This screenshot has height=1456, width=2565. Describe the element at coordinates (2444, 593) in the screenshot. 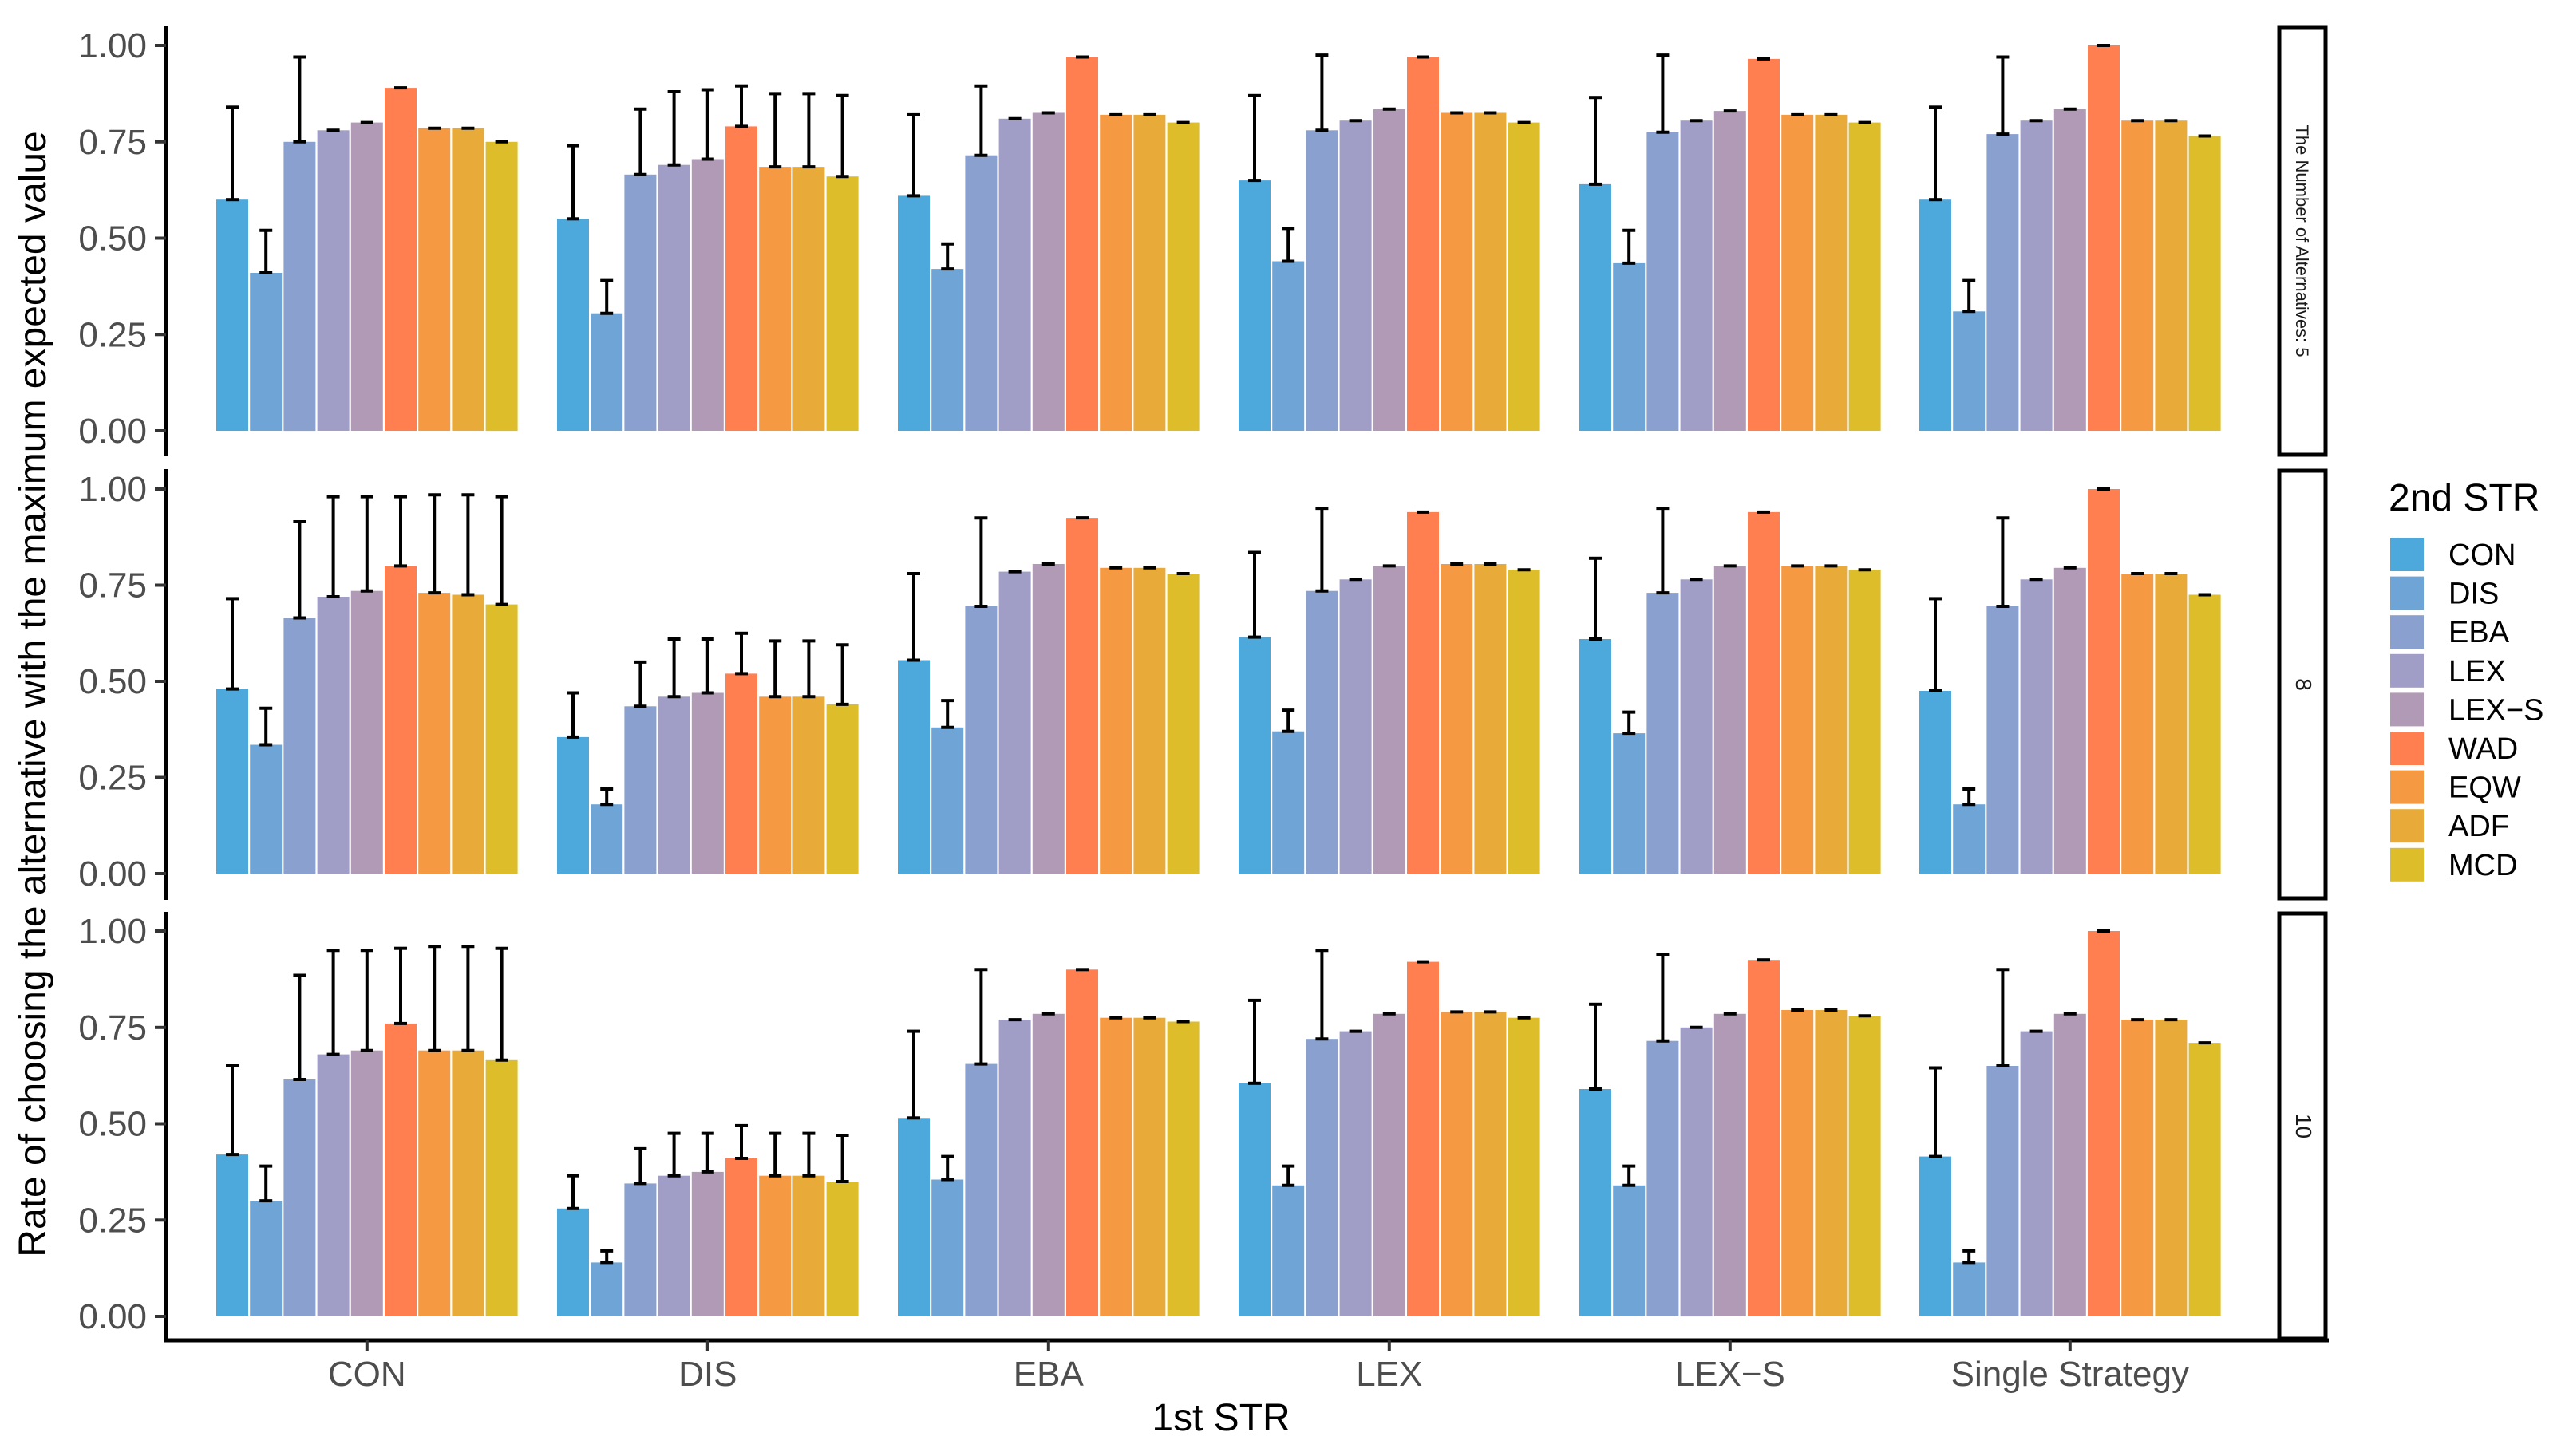

I see `legend-item: DIS` at that location.